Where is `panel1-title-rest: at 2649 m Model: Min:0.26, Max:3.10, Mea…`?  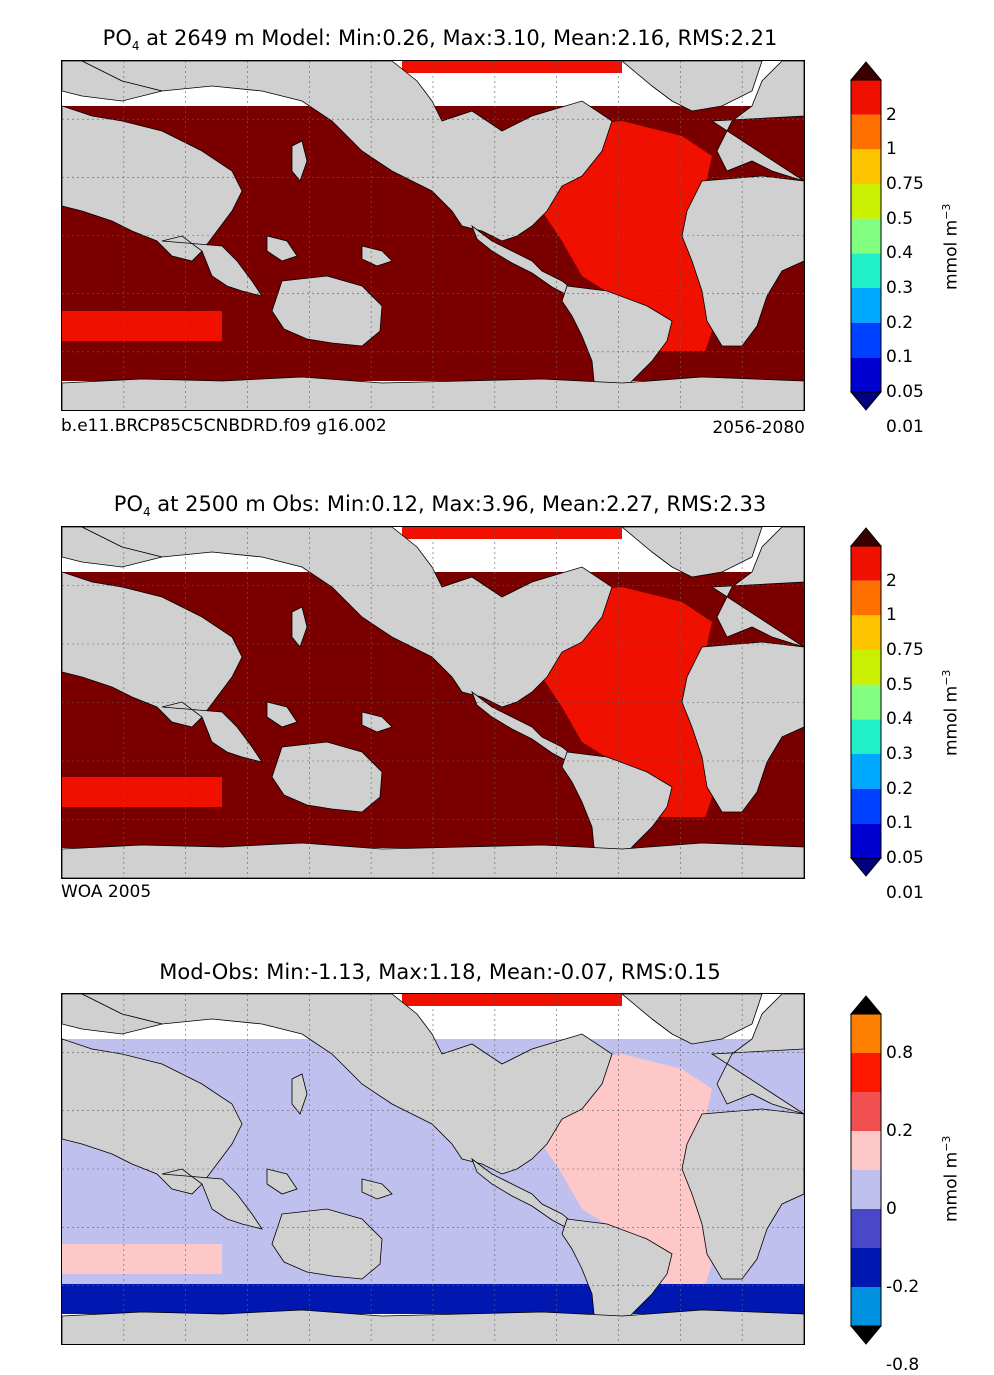 panel1-title-rest: at 2649 m Model: Min:0.26, Max:3.10, Mea… is located at coordinates (458, 38).